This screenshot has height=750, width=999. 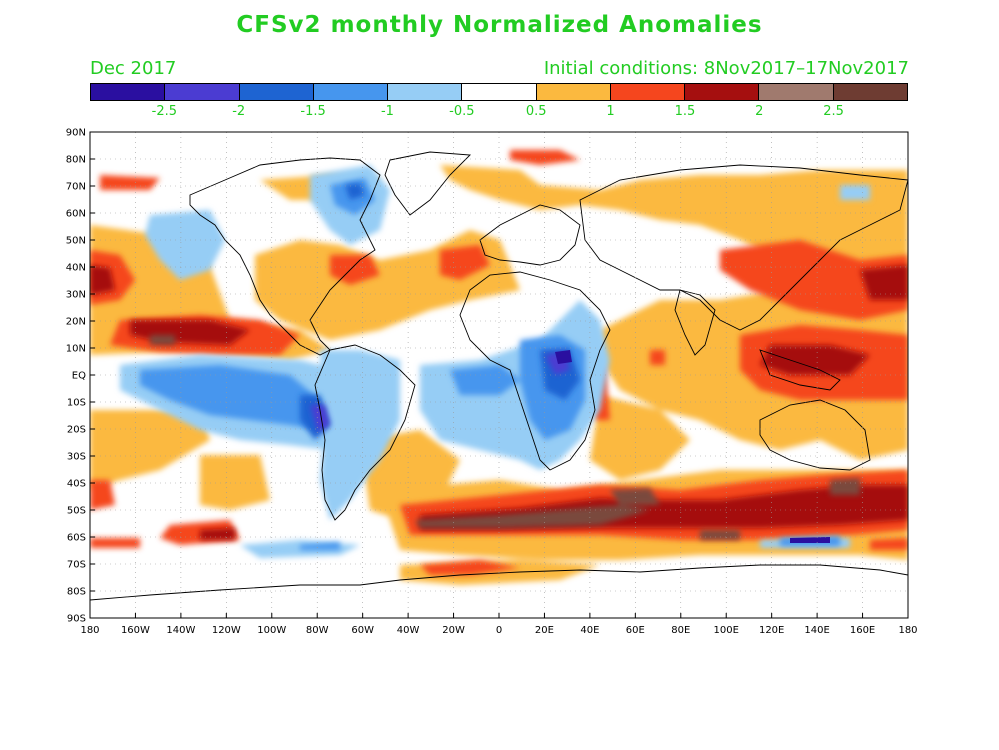 What do you see at coordinates (135, 630) in the screenshot?
I see `longitude-label: 160W` at bounding box center [135, 630].